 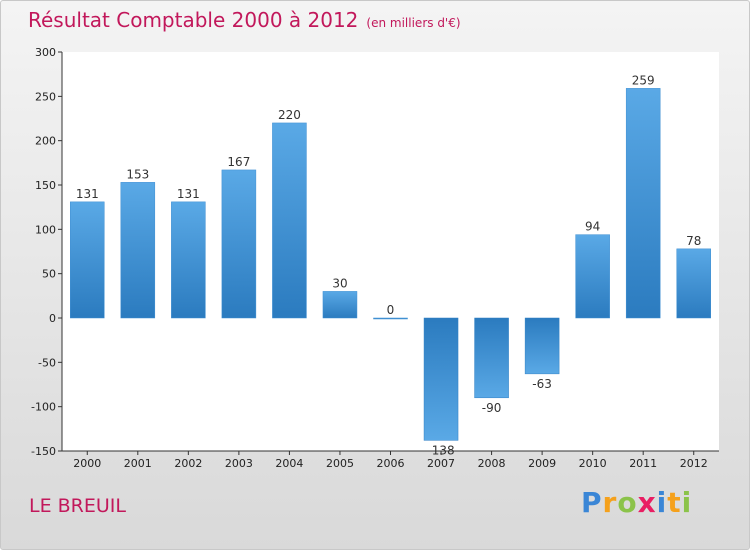 What do you see at coordinates (441, 379) in the screenshot?
I see `bar-2007` at bounding box center [441, 379].